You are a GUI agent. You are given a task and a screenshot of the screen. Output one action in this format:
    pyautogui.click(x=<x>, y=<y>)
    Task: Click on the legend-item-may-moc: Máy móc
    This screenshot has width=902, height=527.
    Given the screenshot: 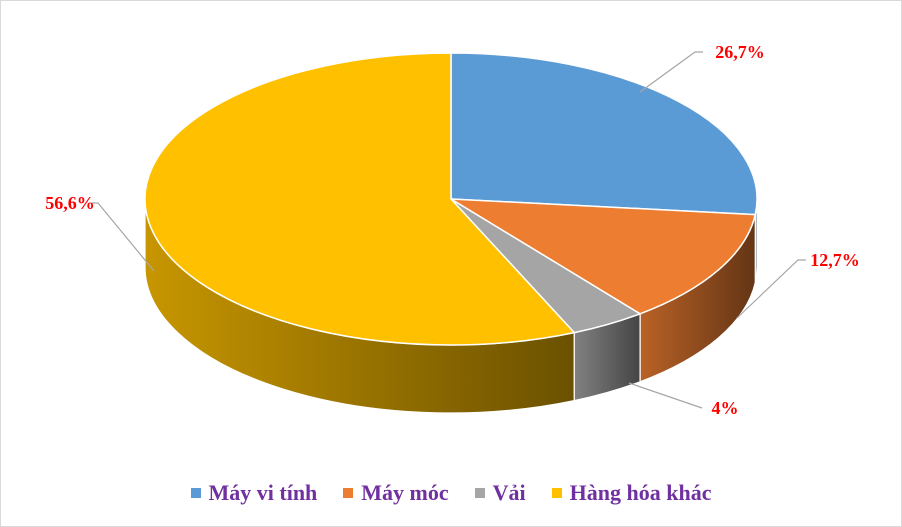 What is the action you would take?
    pyautogui.click(x=396, y=493)
    